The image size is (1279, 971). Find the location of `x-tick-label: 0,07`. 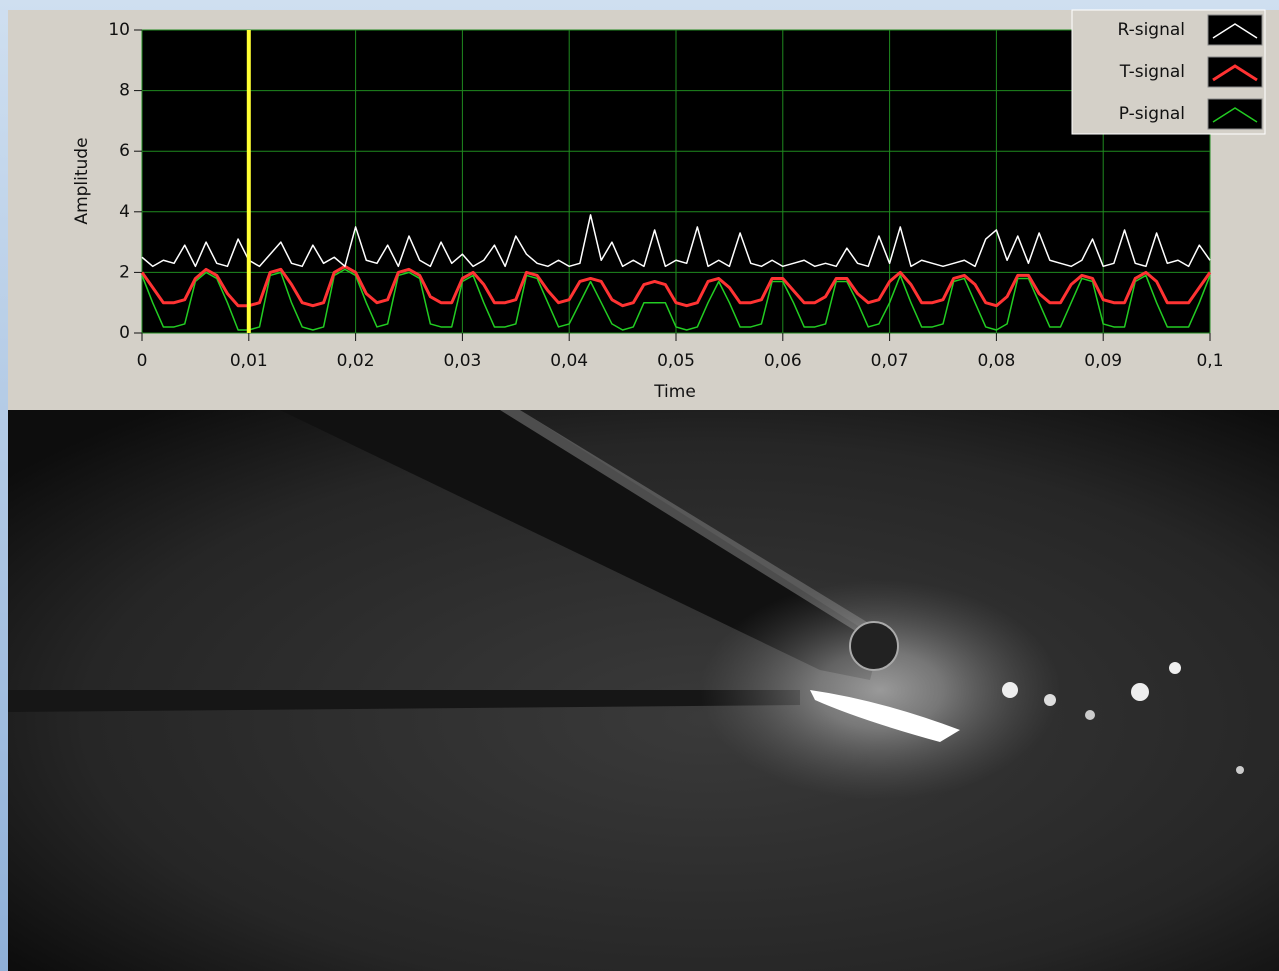

x-tick-label: 0,07 is located at coordinates (890, 361).